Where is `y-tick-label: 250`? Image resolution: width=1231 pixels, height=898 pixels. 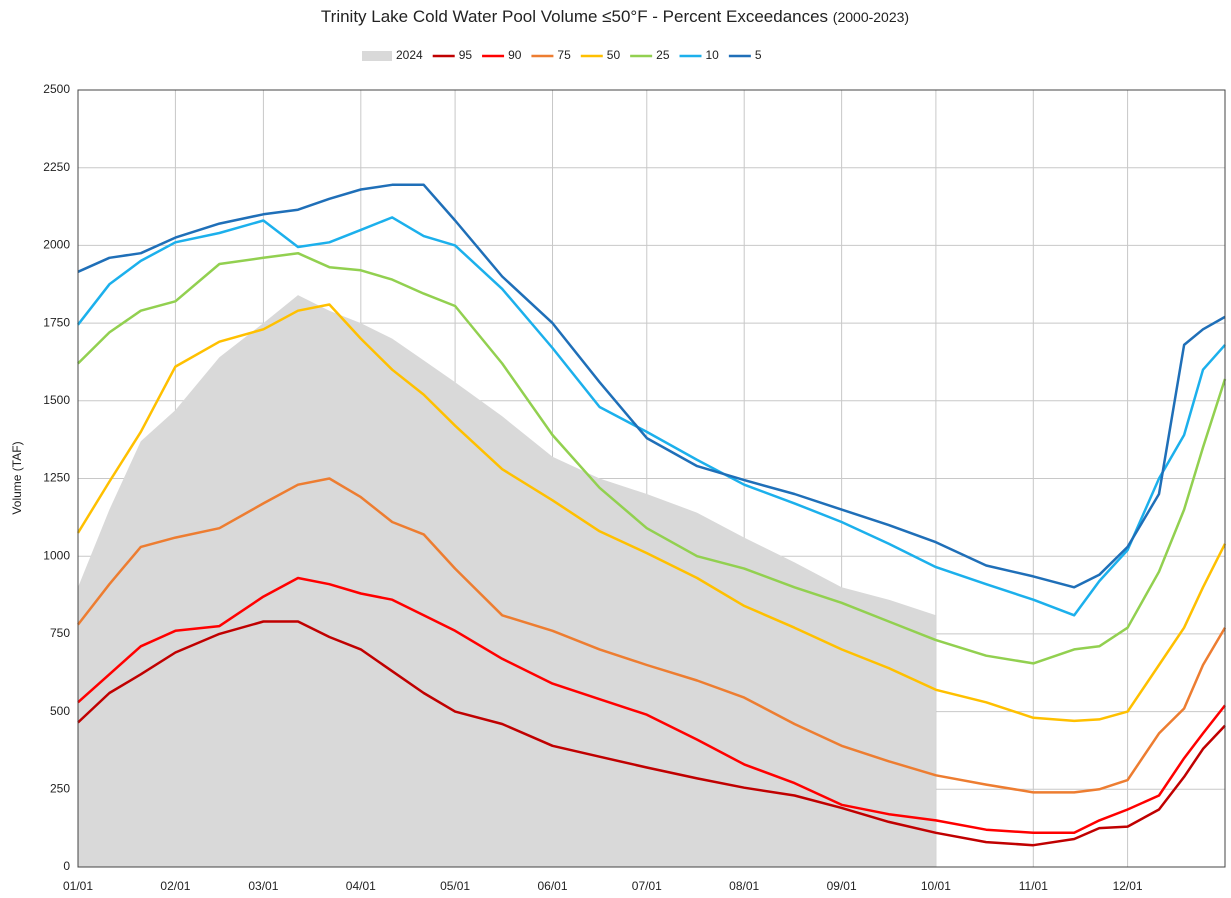
y-tick-label: 250 is located at coordinates (60, 788).